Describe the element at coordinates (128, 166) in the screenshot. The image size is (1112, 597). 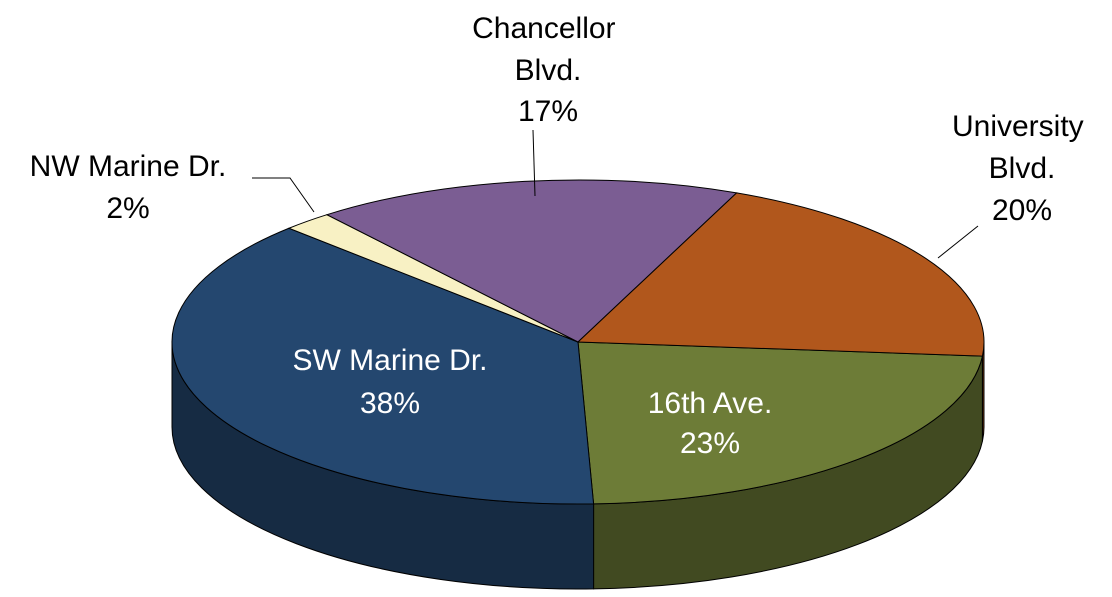
I see `slice-label: NW Marine Dr.` at that location.